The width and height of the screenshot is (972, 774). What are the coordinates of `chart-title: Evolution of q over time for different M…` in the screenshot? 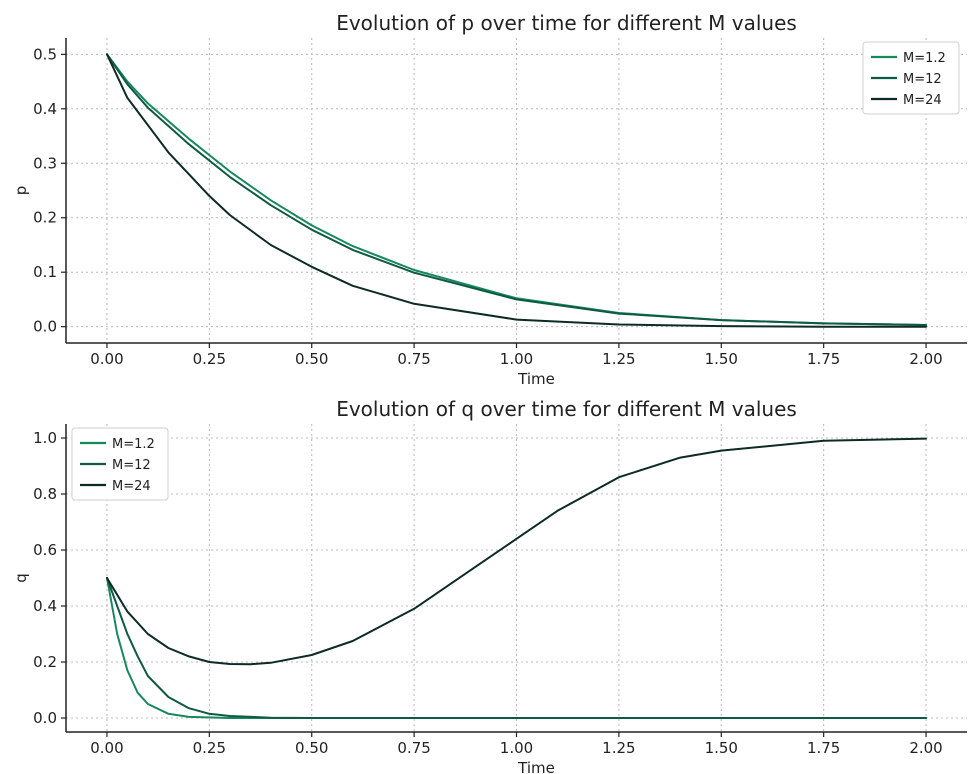 It's located at (566, 409).